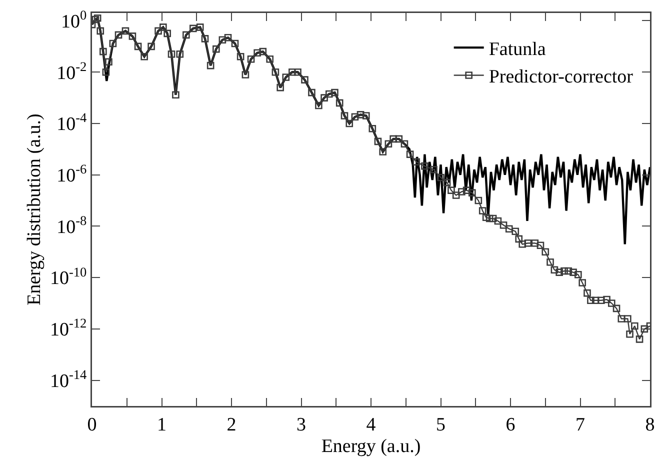 The height and width of the screenshot is (461, 663). What do you see at coordinates (580, 425) in the screenshot?
I see `x-tick-label: 7` at bounding box center [580, 425].